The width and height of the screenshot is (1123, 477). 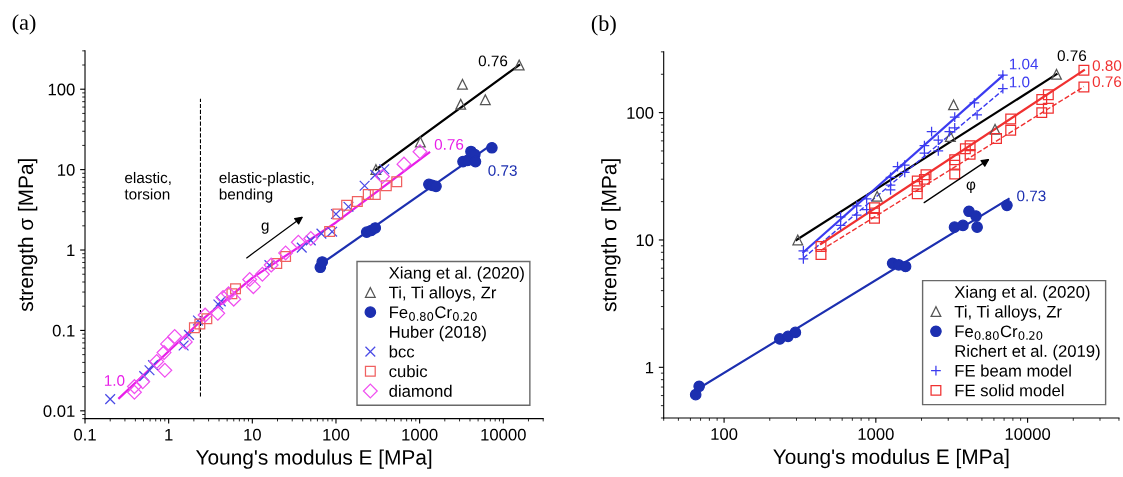 What do you see at coordinates (420, 390) in the screenshot?
I see `legend-label: diamond` at bounding box center [420, 390].